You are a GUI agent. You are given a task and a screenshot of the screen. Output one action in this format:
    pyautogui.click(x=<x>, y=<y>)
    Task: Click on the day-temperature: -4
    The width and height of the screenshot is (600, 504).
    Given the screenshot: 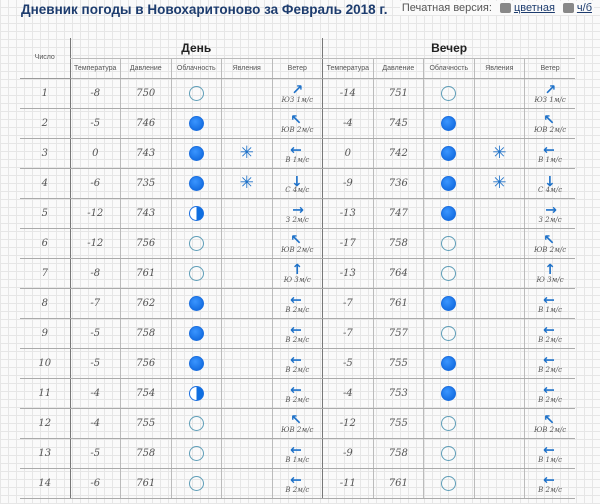 What is the action you would take?
    pyautogui.click(x=95, y=423)
    